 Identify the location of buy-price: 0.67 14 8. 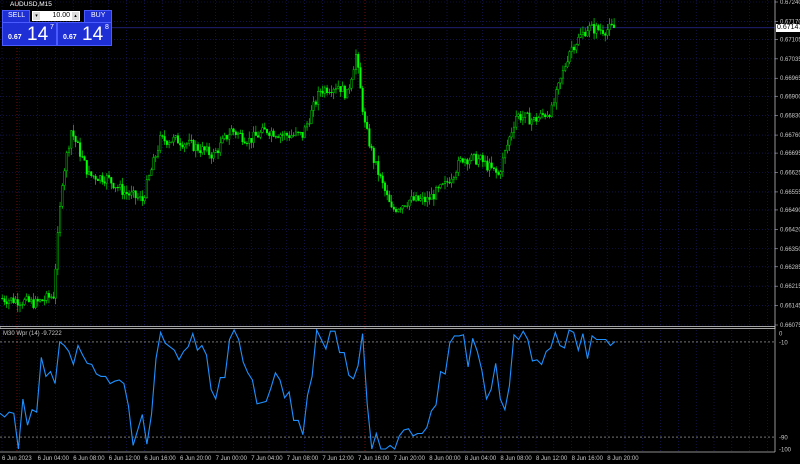
(84, 34).